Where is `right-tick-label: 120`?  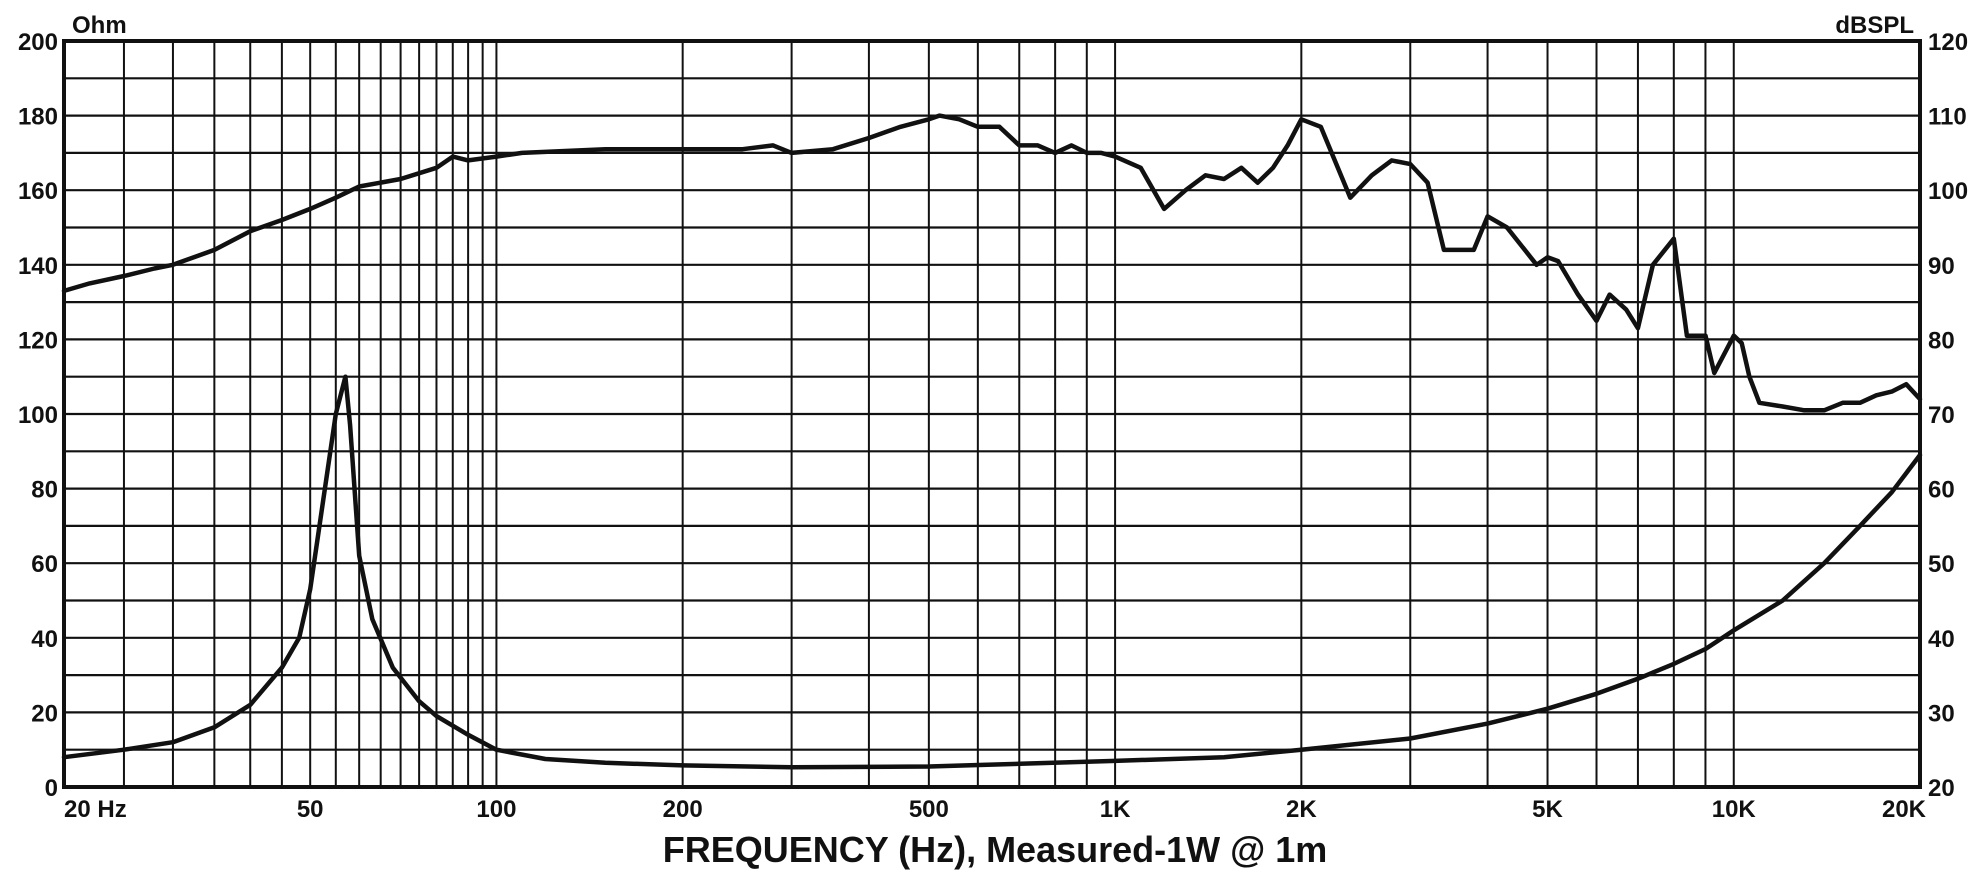 right-tick-label: 120 is located at coordinates (1948, 42).